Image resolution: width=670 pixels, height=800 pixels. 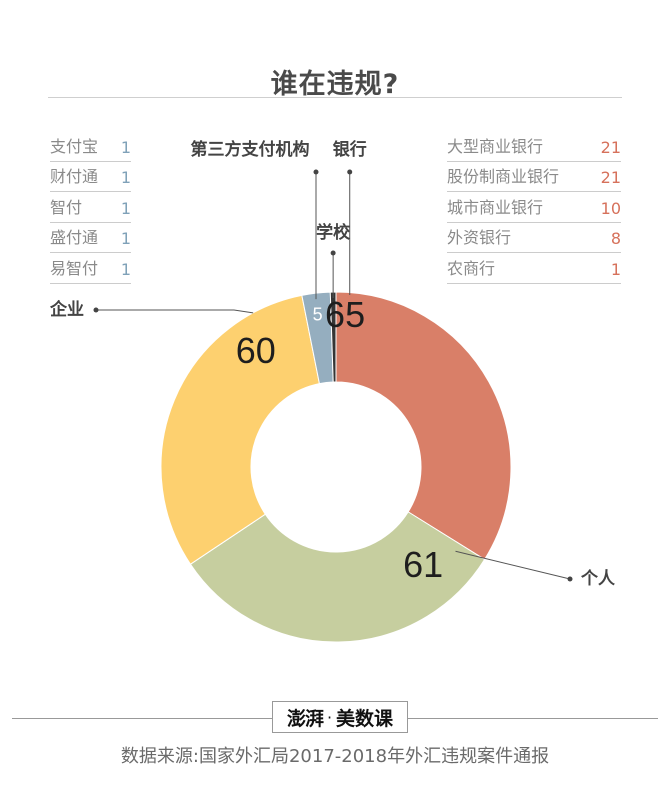 I want to click on third-party-payment-breakdown: 支付宝 1 财付通 1 智付 1 盛付通 1 易智付 1, so click(x=90, y=207).